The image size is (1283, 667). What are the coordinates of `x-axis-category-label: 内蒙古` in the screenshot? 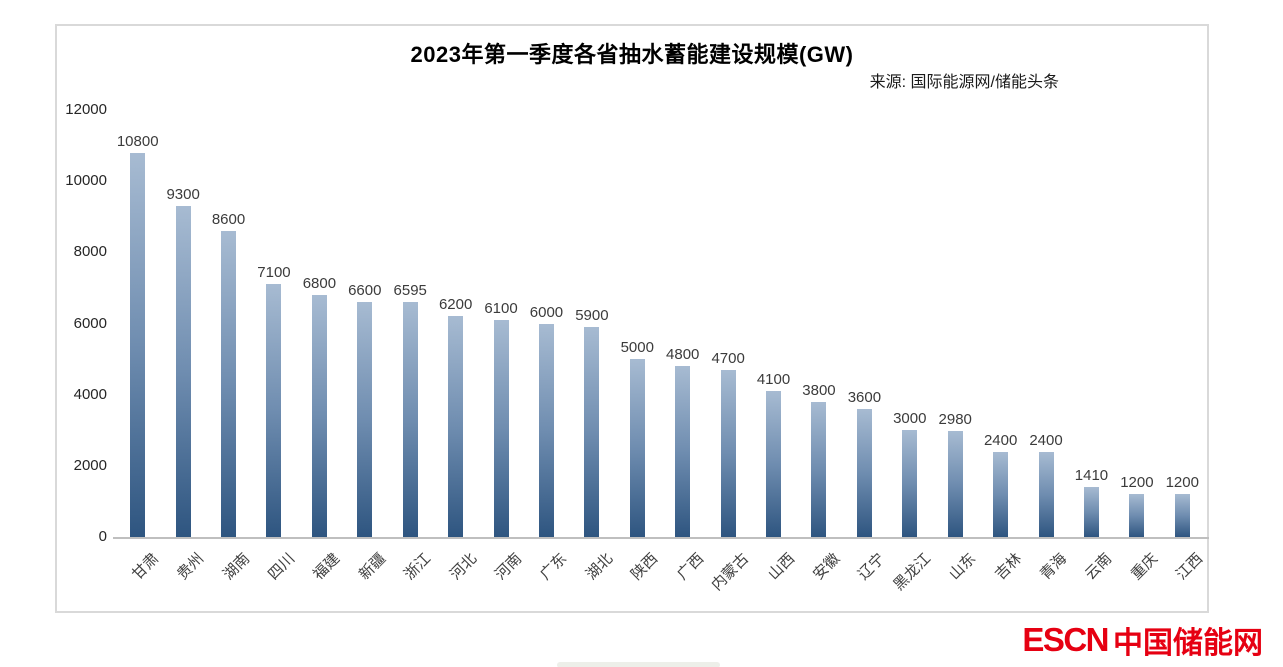 It's located at (730, 572).